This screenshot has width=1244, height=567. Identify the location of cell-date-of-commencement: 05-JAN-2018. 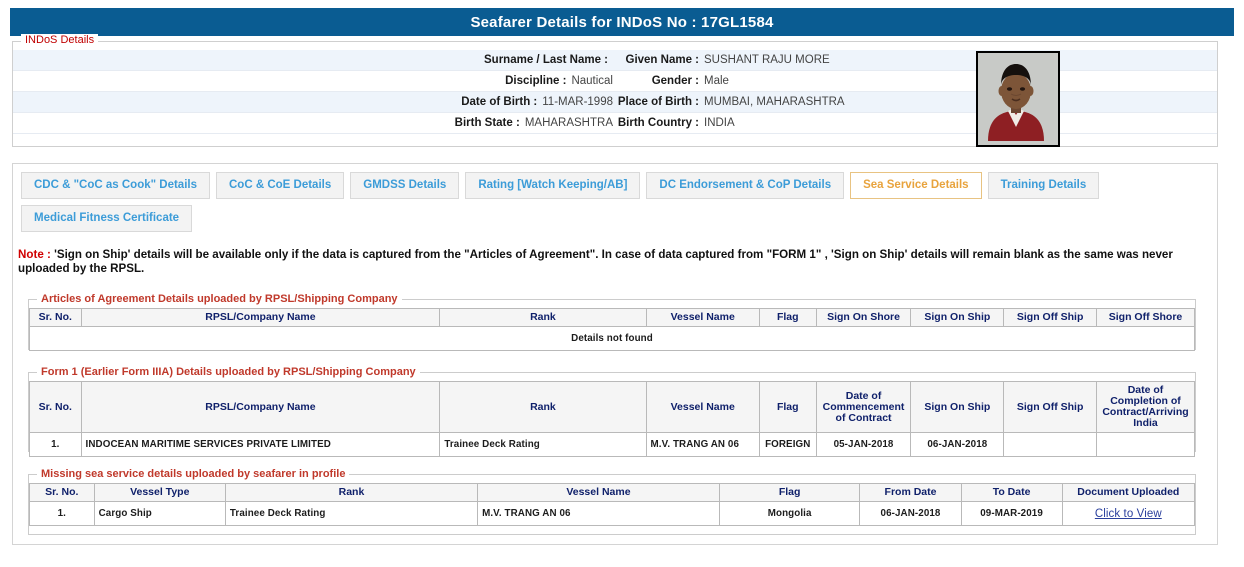
(863, 444).